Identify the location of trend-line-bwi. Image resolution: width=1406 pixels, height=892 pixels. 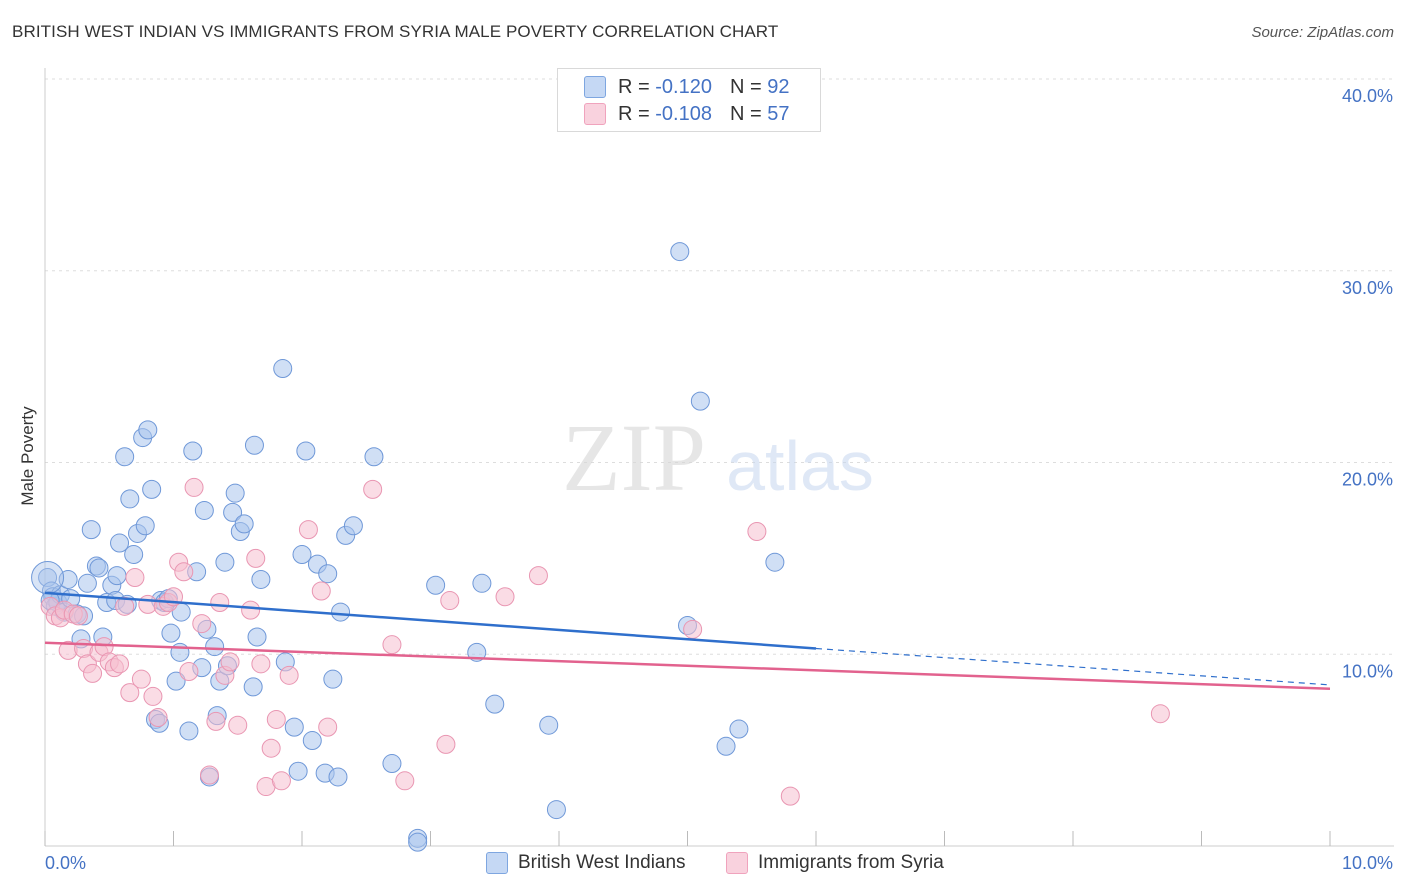
(430, 620).